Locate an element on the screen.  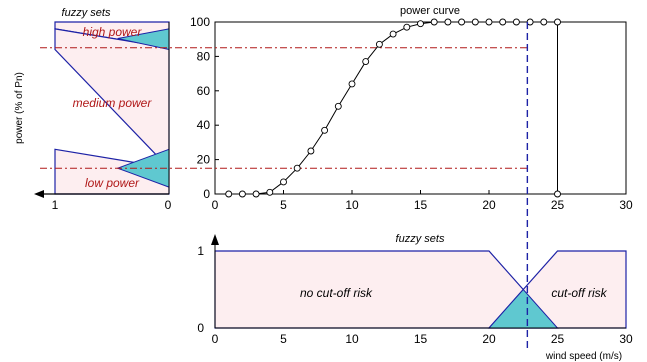
wind-x-tick-label: 15 is located at coordinates (421, 339).